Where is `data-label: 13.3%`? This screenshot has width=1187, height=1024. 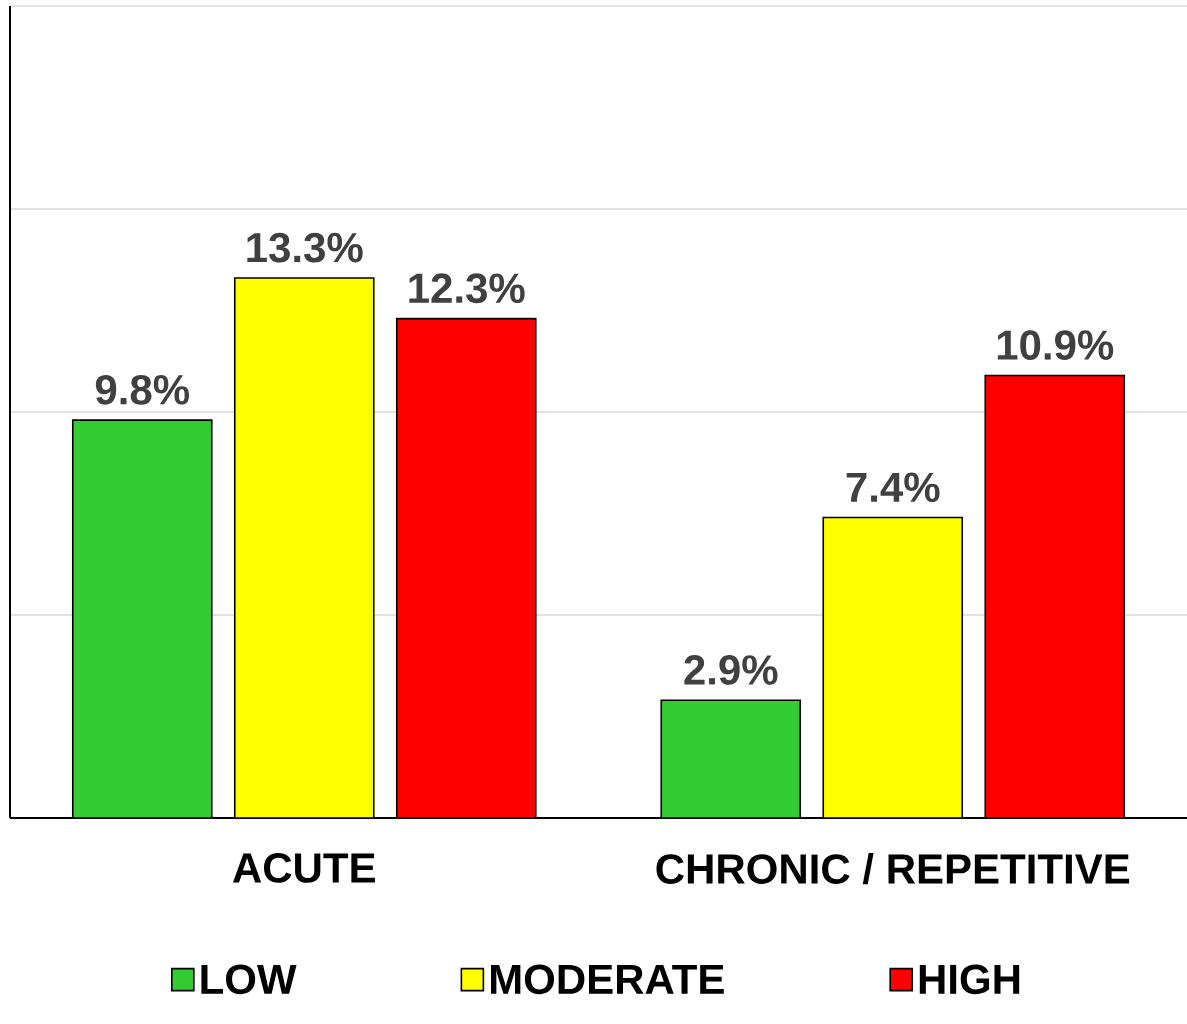
data-label: 13.3% is located at coordinates (305, 247).